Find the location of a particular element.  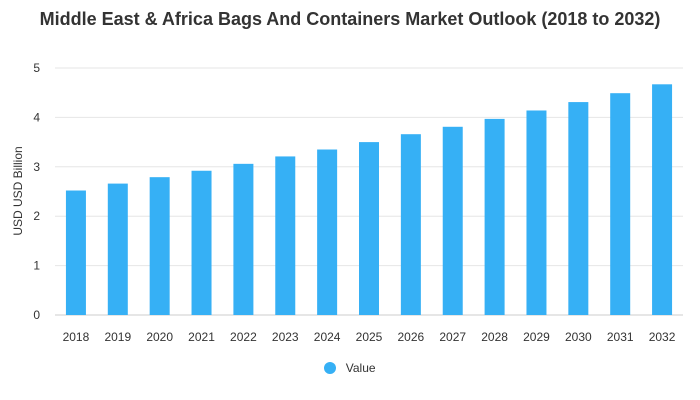

legend-marker-value is located at coordinates (330, 368).